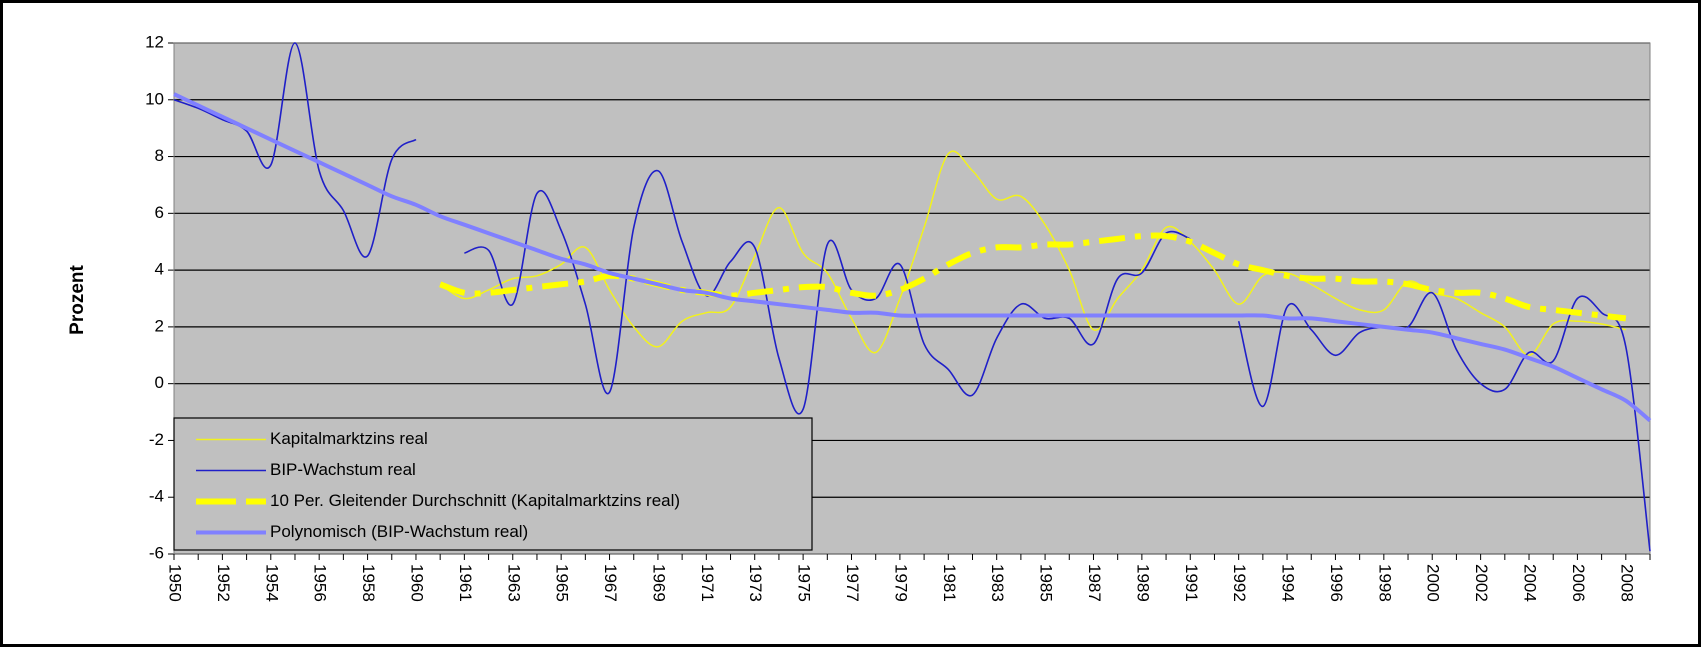 This screenshot has width=1701, height=652. I want to click on x-tick-label: 1954, so click(271, 583).